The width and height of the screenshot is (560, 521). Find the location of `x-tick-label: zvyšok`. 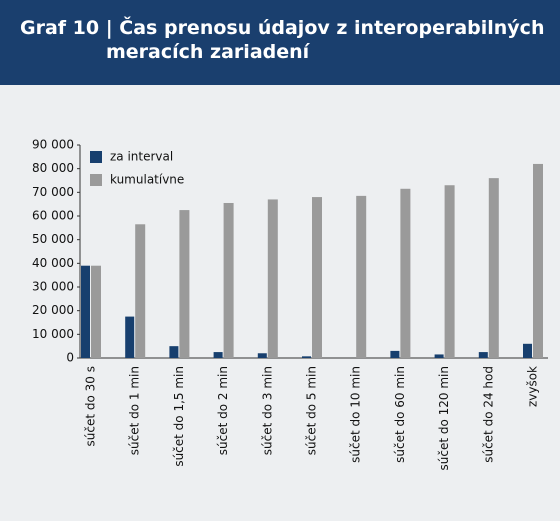

x-tick-label: zvyšok is located at coordinates (533, 386).